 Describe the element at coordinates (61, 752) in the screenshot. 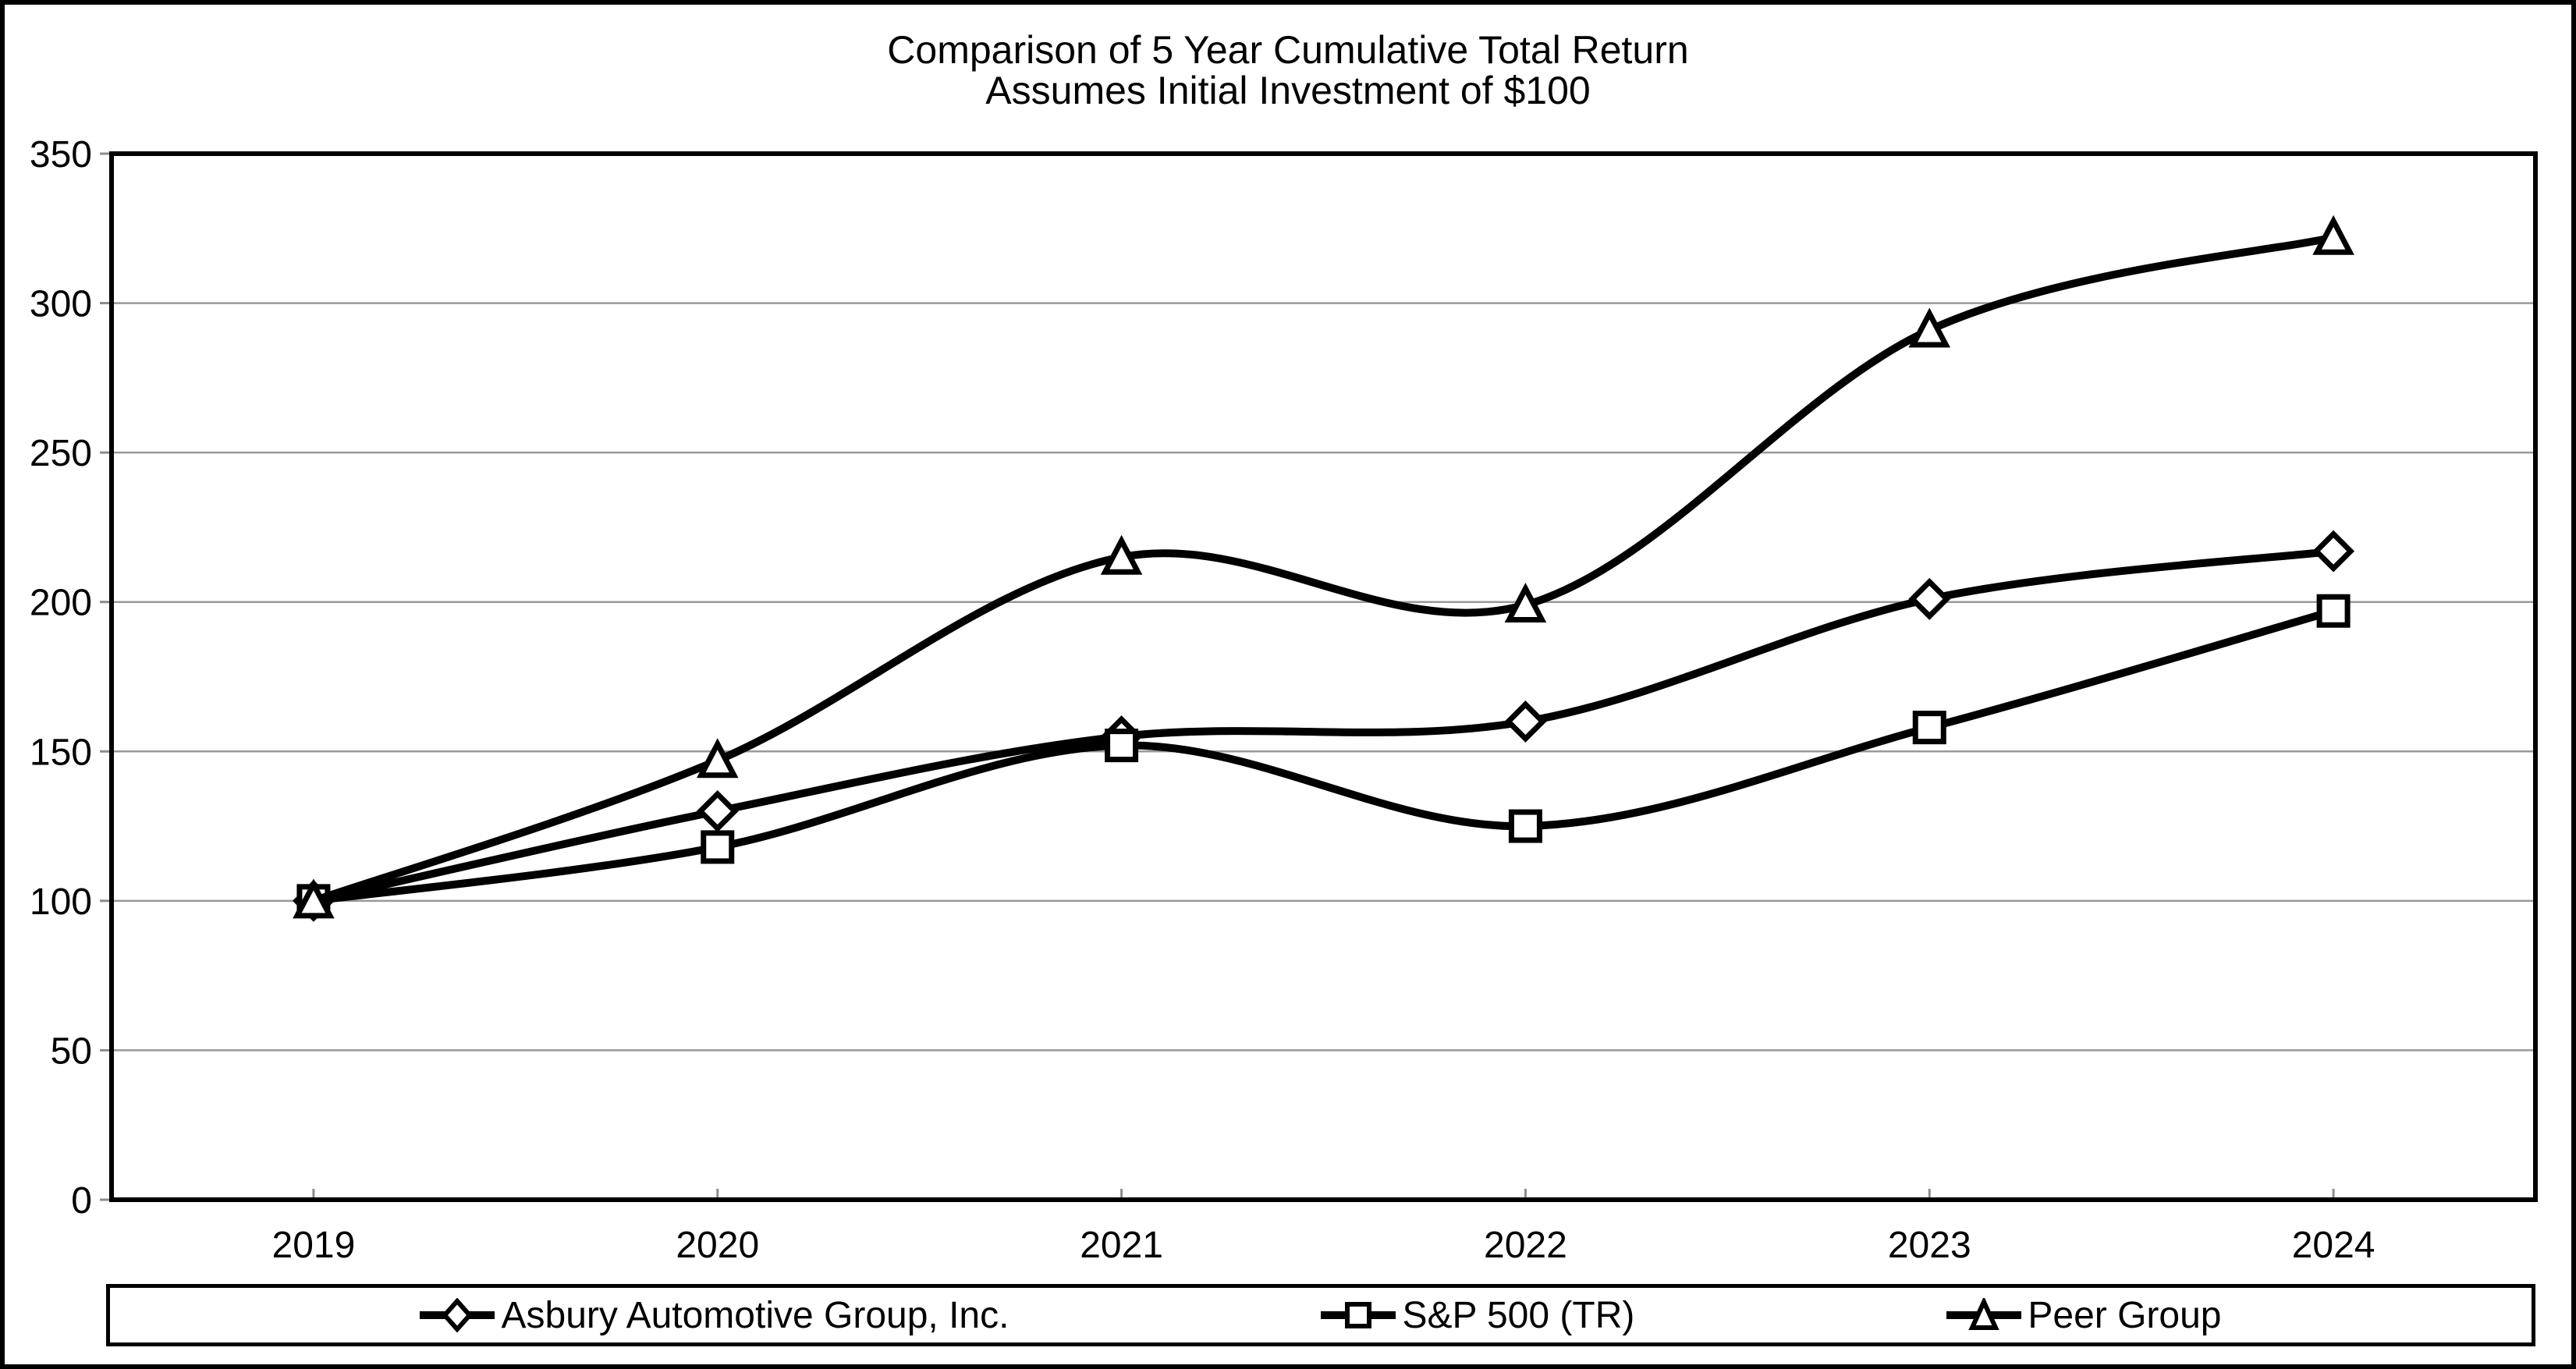

I see `y-tick-label-150: 150` at that location.